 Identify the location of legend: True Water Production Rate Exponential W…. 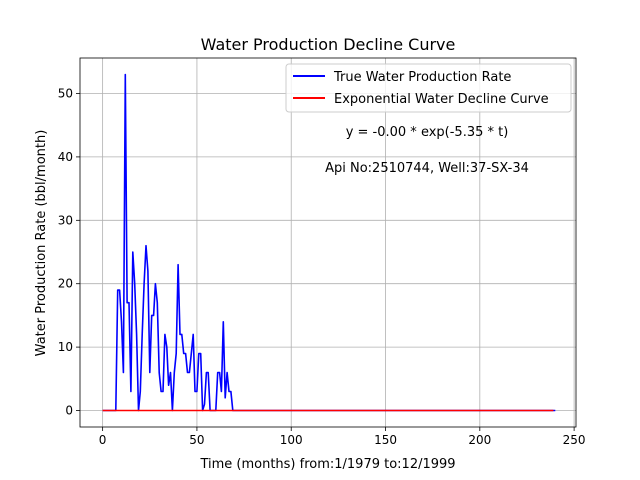
(428, 88).